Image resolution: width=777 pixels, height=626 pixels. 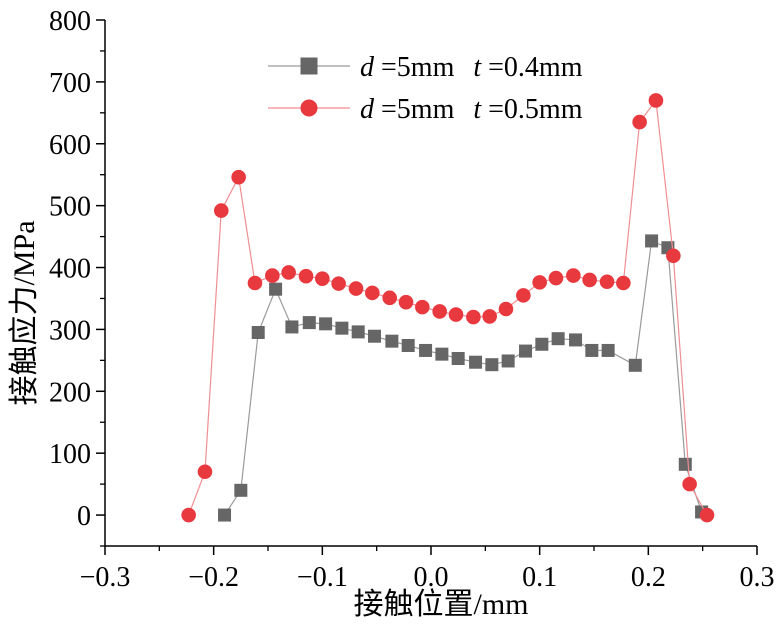 I want to click on x-tick-label: 0.3, so click(x=757, y=577).